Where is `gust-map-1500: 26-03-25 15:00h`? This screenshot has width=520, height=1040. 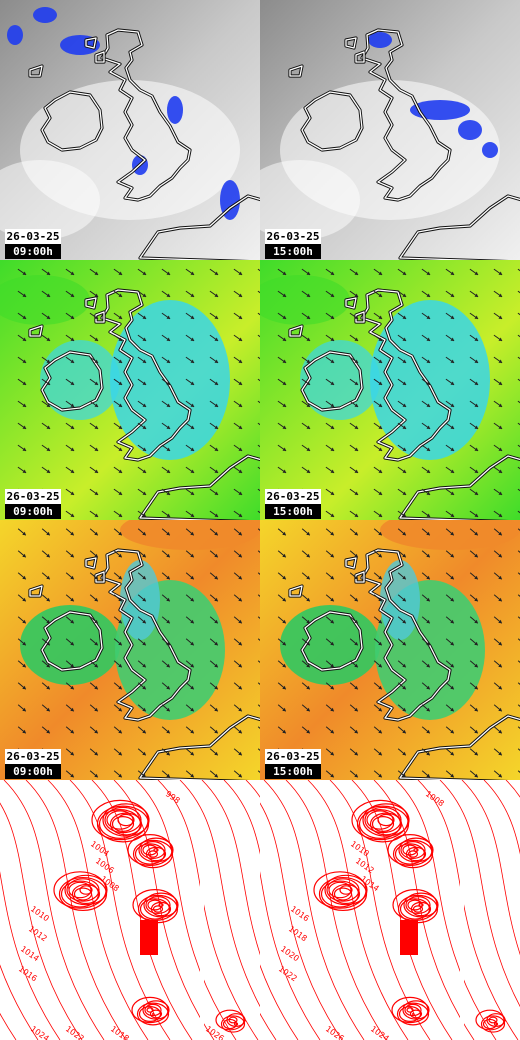
gust-map-1500: 26-03-25 15:00h is located at coordinates (390, 650).